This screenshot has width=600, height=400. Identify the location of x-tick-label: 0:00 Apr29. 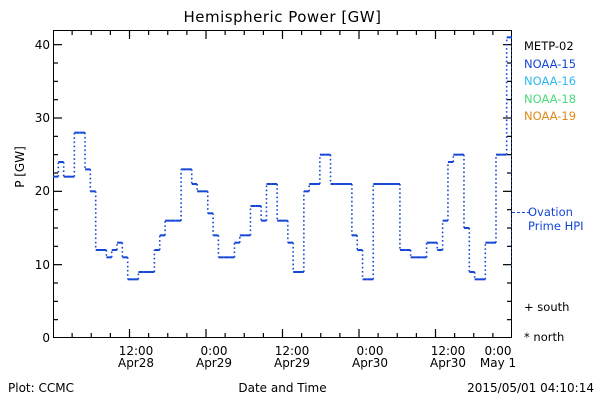
(214, 357).